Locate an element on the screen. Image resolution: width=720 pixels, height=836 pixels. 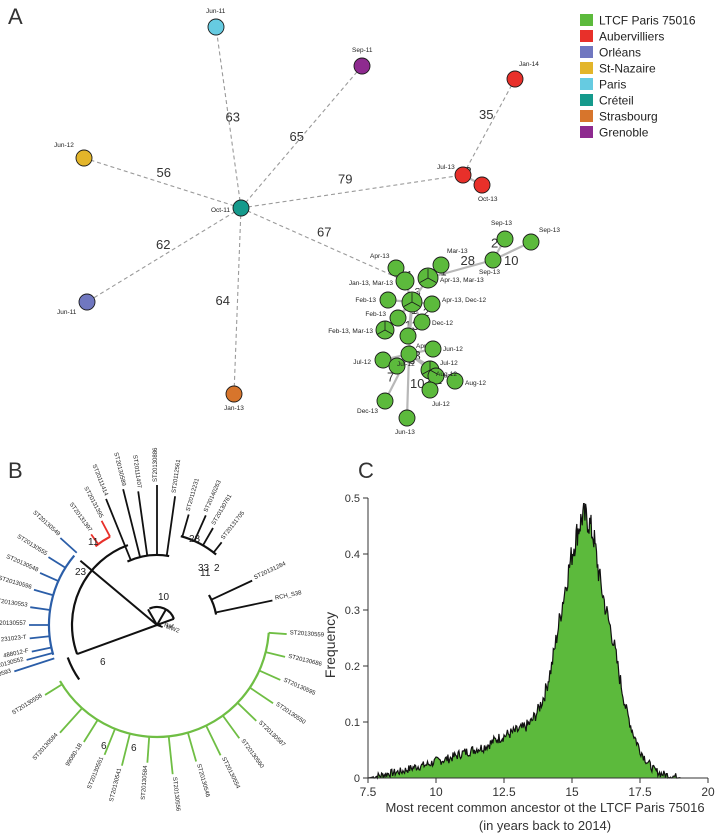
network-edge-label: 62 is located at coordinates (163, 244).